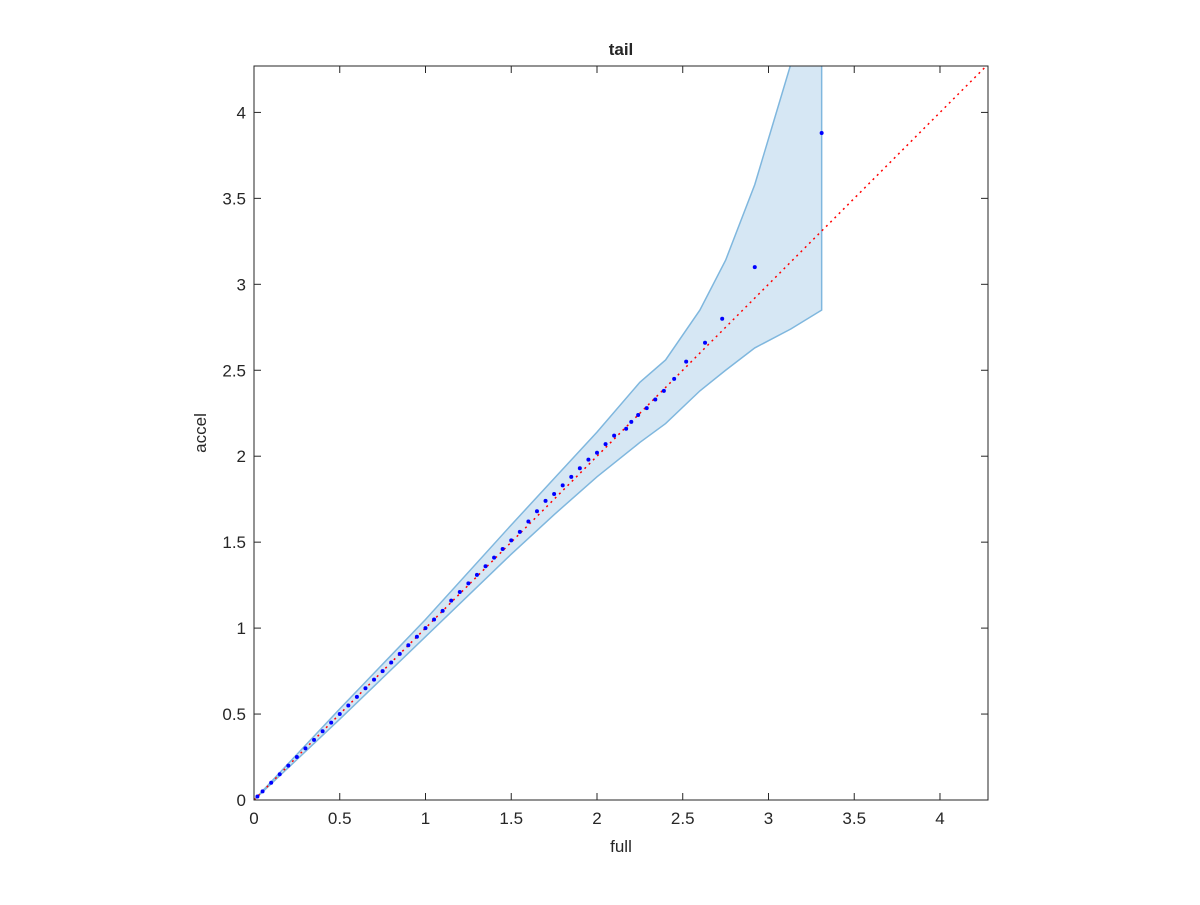 The width and height of the screenshot is (1200, 905). Describe the element at coordinates (234, 370) in the screenshot. I see `y-tick-label: 2.5` at that location.